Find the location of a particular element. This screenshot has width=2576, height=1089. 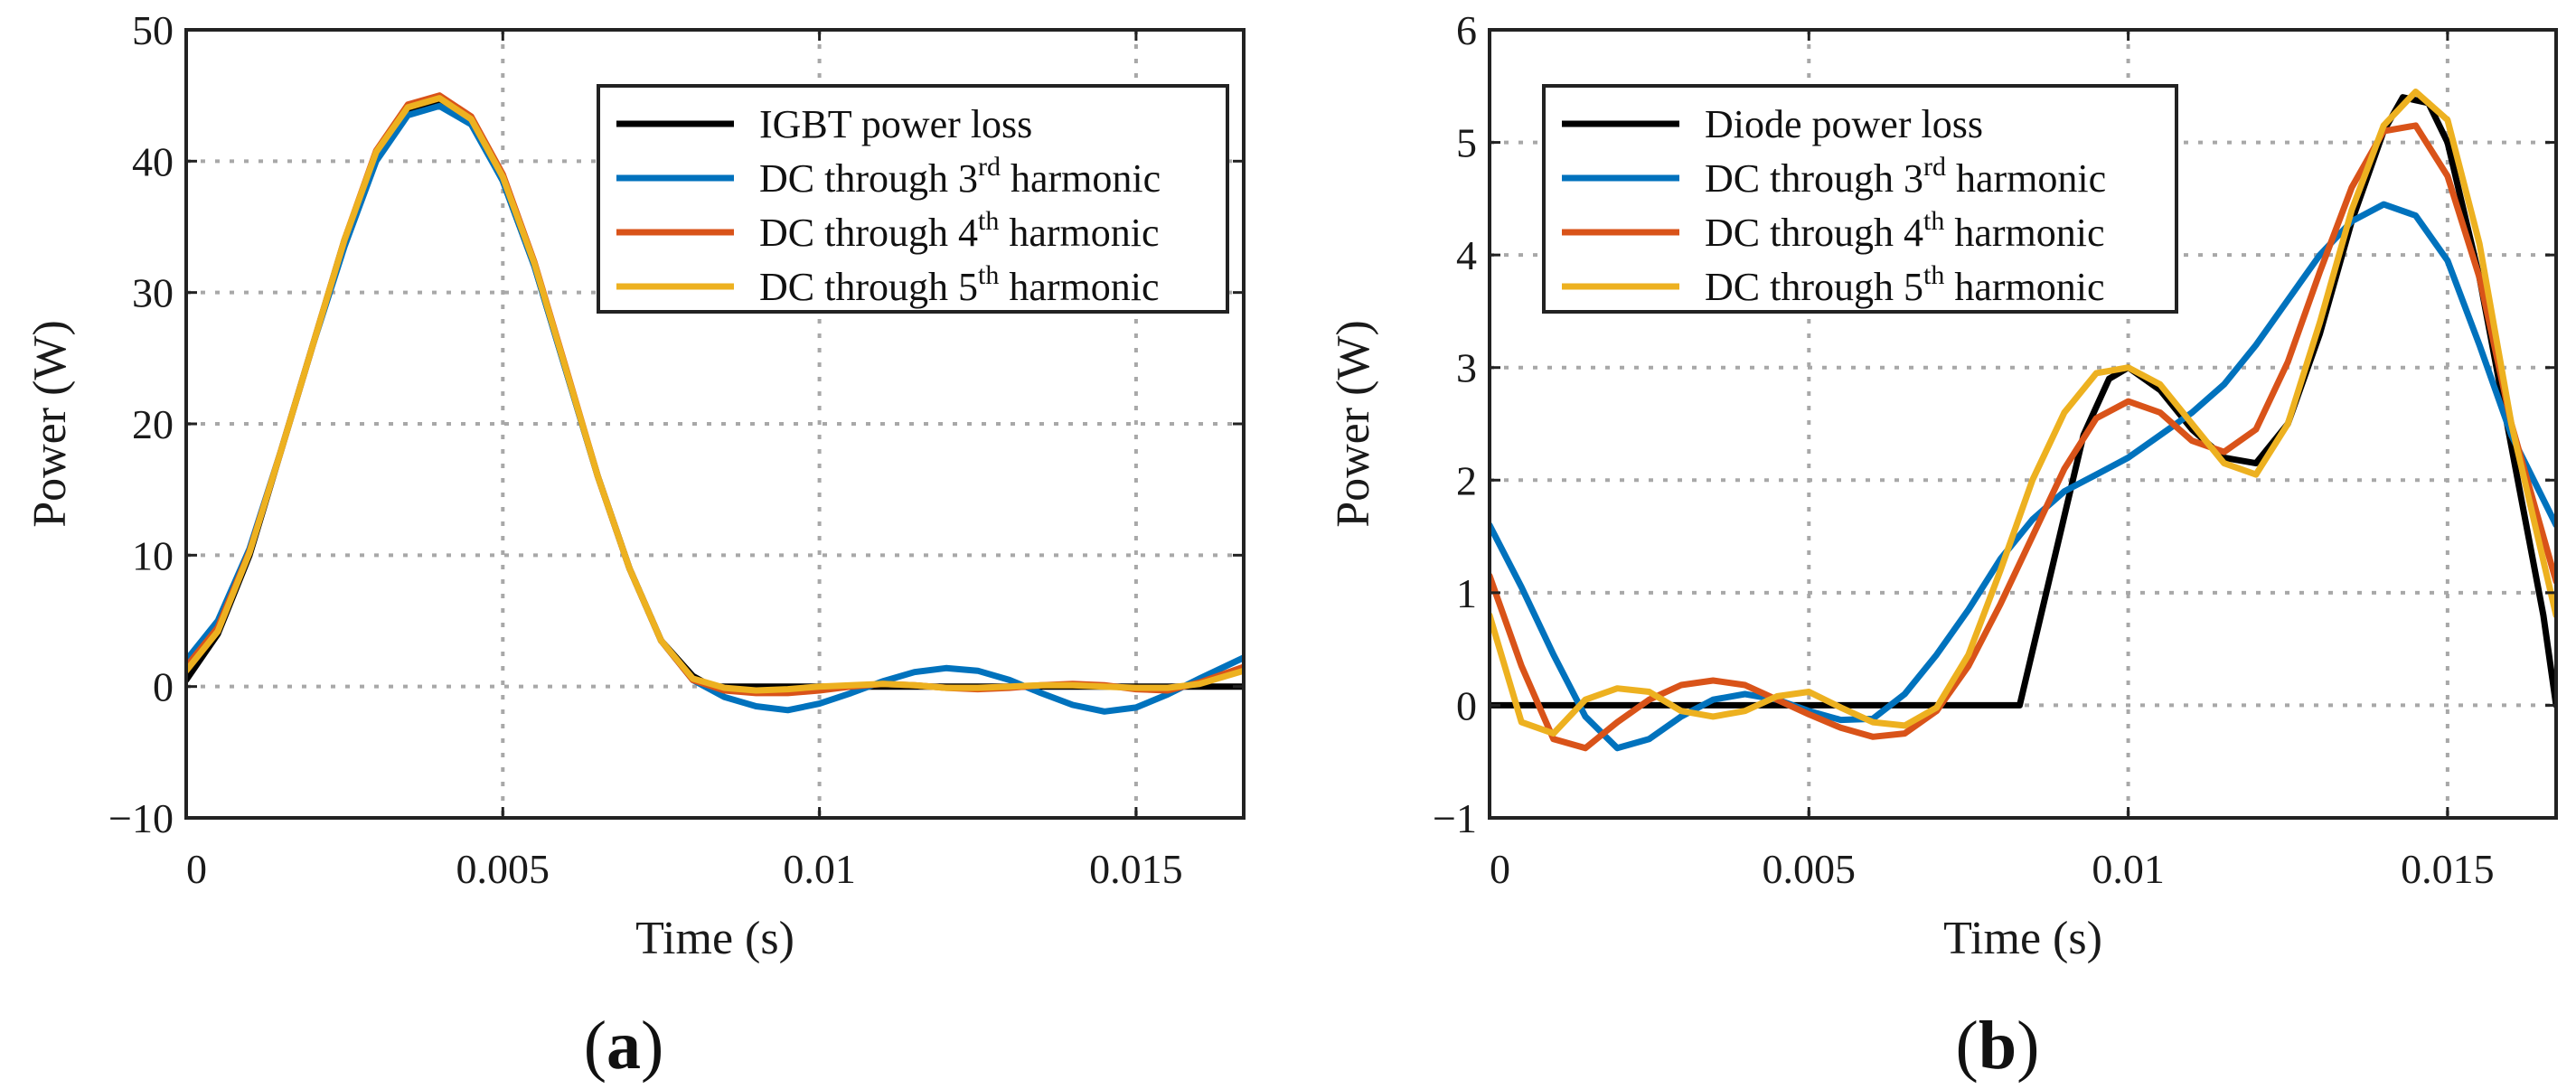

legend-label: IGBT power loss is located at coordinates (896, 124).